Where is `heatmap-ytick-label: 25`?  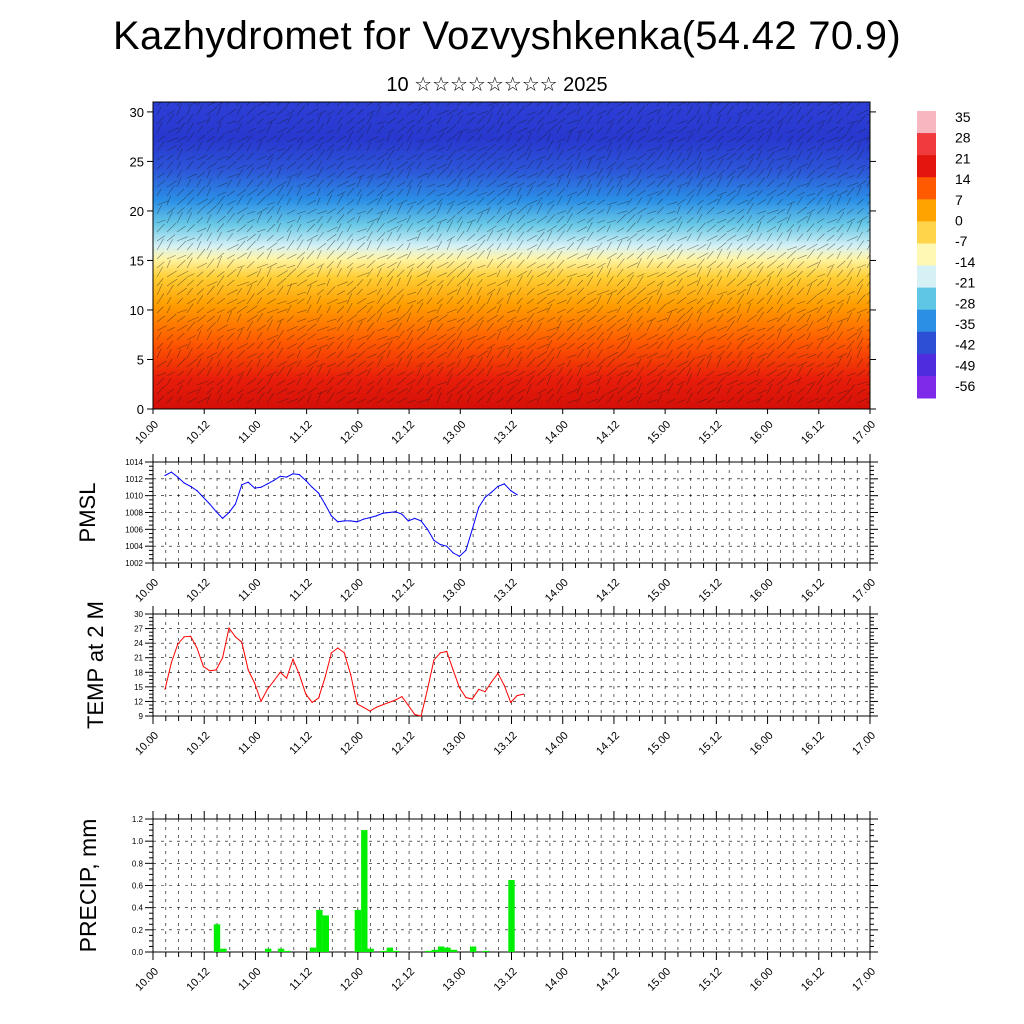
heatmap-ytick-label: 25 is located at coordinates (137, 161).